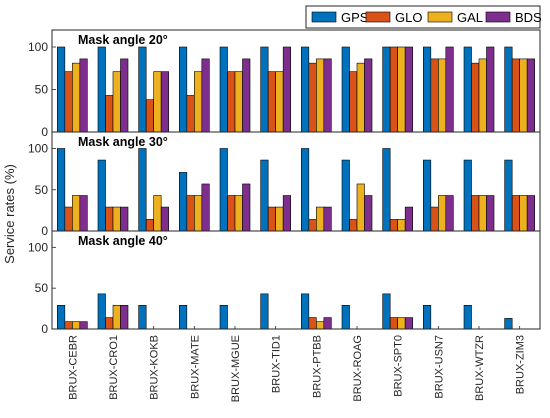 Image resolution: width=550 pixels, height=418 pixels. I want to click on bar-gal-brux-mate, so click(198, 102).